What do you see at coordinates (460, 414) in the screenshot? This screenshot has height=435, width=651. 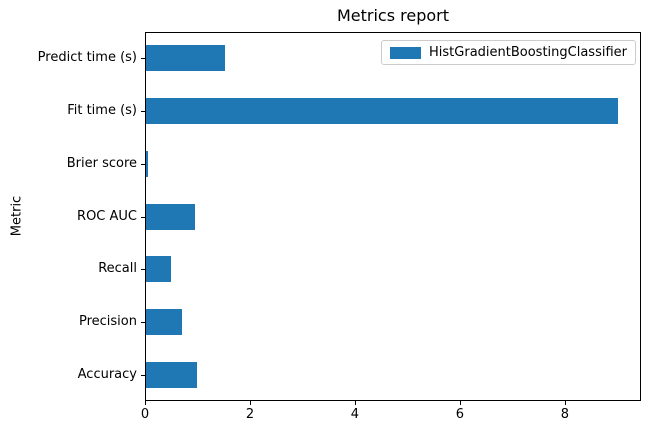 I see `x-tick-label: 6` at bounding box center [460, 414].